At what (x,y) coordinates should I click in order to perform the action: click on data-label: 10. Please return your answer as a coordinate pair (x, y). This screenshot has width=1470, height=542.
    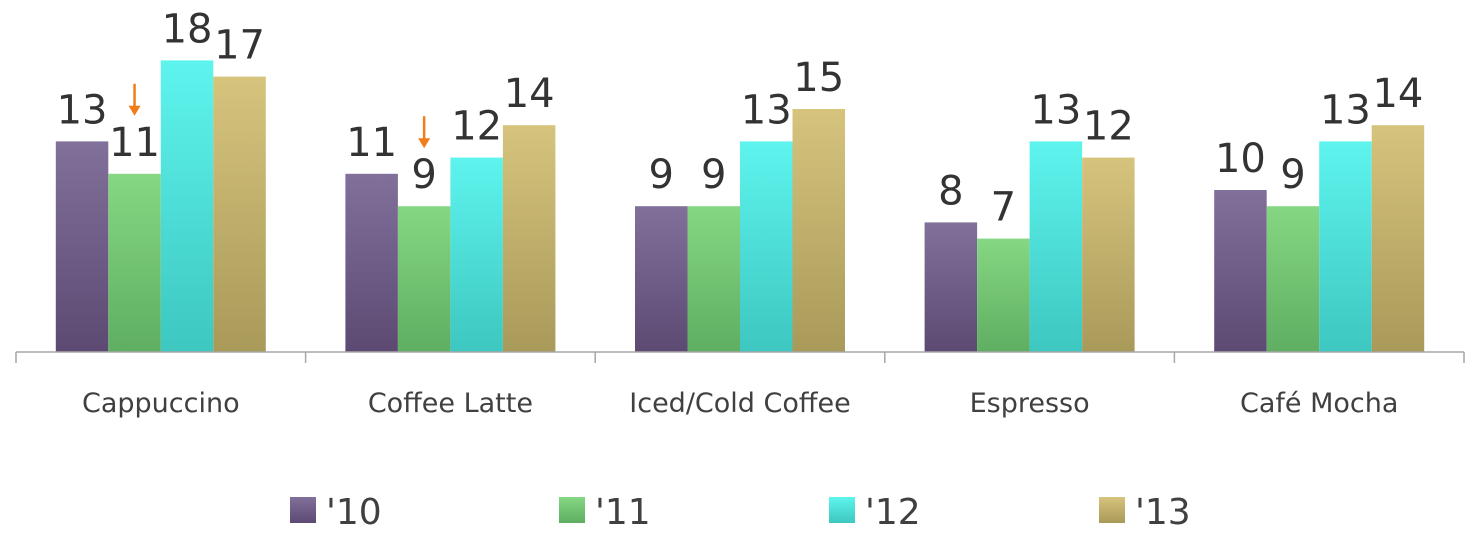
    Looking at the image, I should click on (1240, 159).